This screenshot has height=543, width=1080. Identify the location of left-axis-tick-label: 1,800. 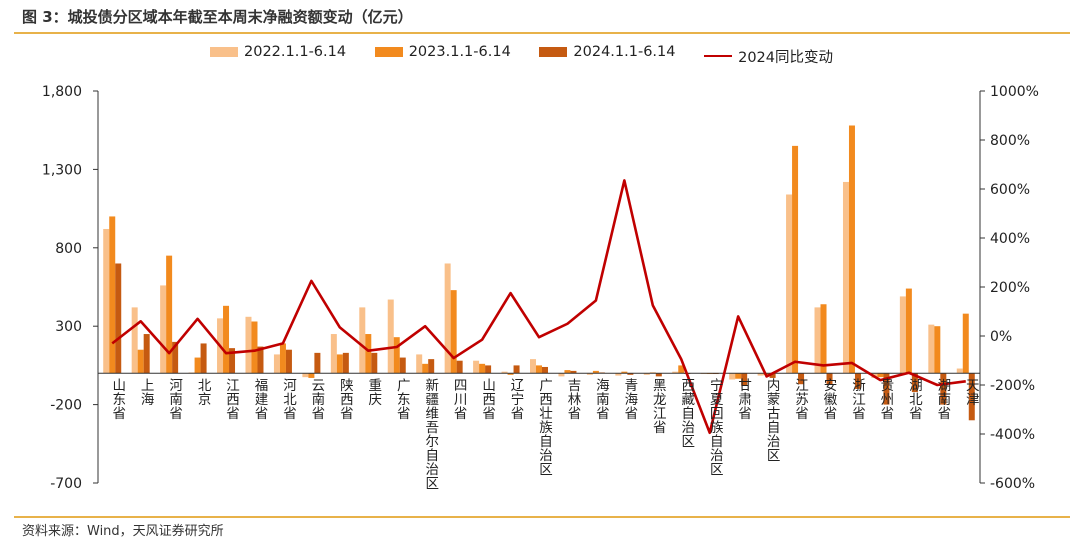
(62, 92).